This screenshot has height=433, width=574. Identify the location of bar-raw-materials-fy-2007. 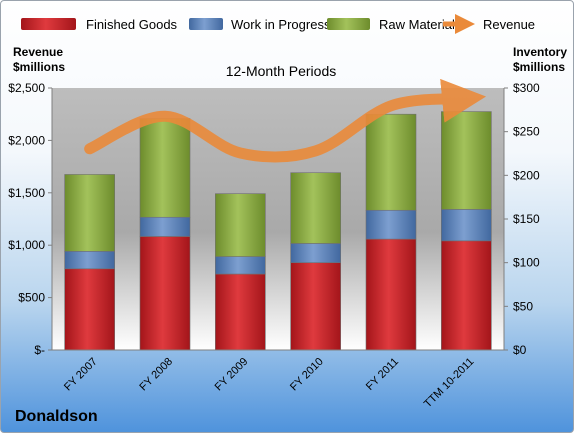
(89, 213).